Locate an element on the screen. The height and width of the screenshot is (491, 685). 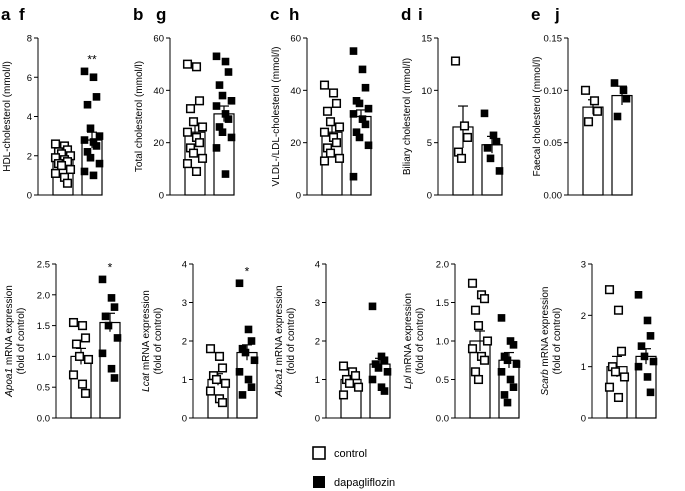
y-axis-label-gene-f: Apoa1 is located at coordinates (9, 383).